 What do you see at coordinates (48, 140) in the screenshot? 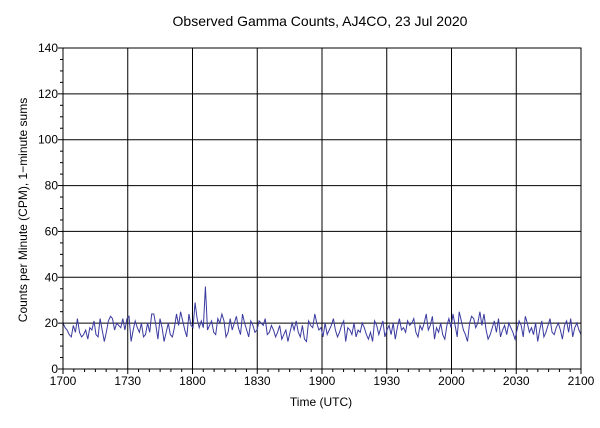
I see `y-tick-label: 100` at bounding box center [48, 140].